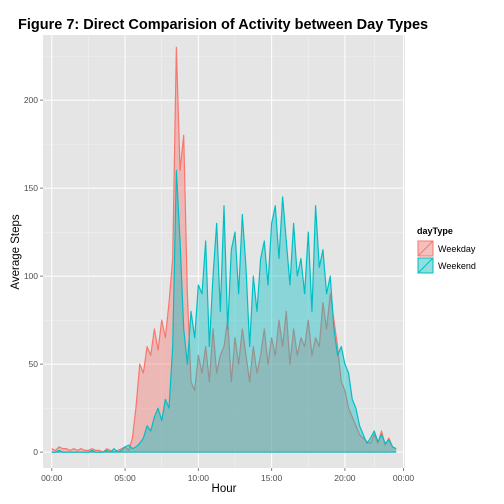  I want to click on legend-item-weekend: Weekend, so click(446, 265).